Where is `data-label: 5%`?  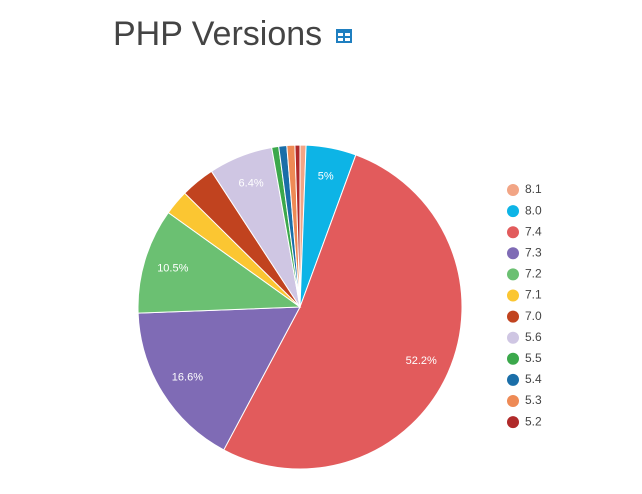 data-label: 5% is located at coordinates (326, 177).